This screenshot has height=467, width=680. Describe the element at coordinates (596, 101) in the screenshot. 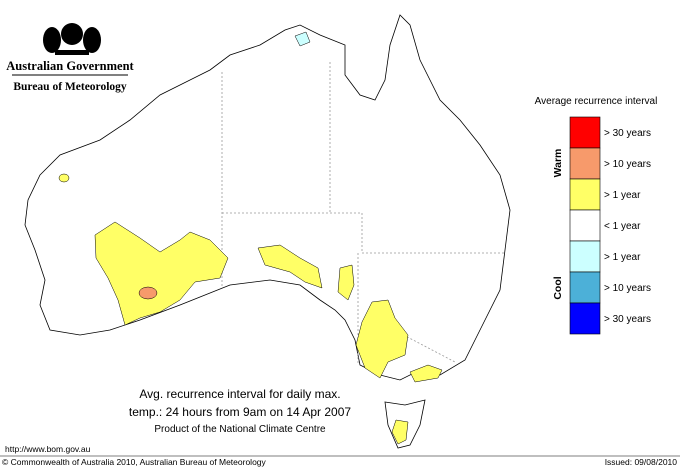

I see `legend-title: Average recurrence interval` at that location.